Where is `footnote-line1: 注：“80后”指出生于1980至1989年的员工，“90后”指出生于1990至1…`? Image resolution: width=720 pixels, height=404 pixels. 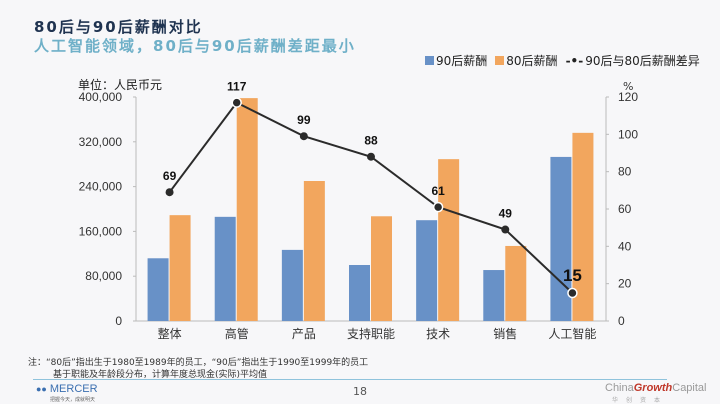 footnote-line1: 注：“80后”指出生于1980至1989年的员工，“90后”指出生于1990至1… is located at coordinates (198, 363).